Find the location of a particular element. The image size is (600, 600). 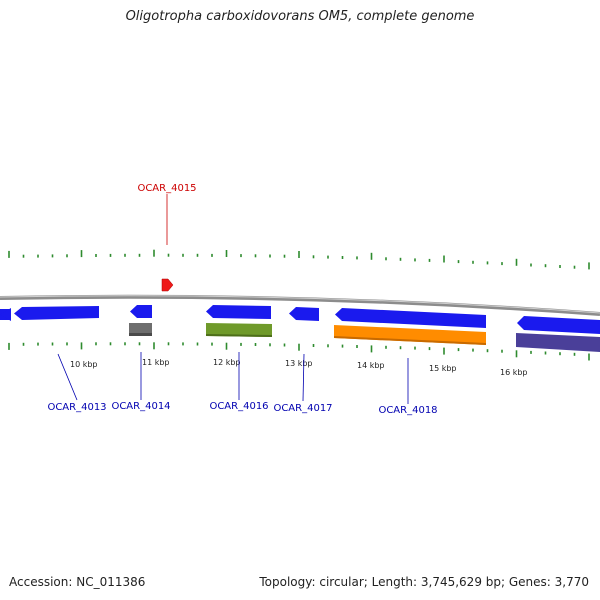

gene-ocar-4017-feature is located at coordinates (304, 314).